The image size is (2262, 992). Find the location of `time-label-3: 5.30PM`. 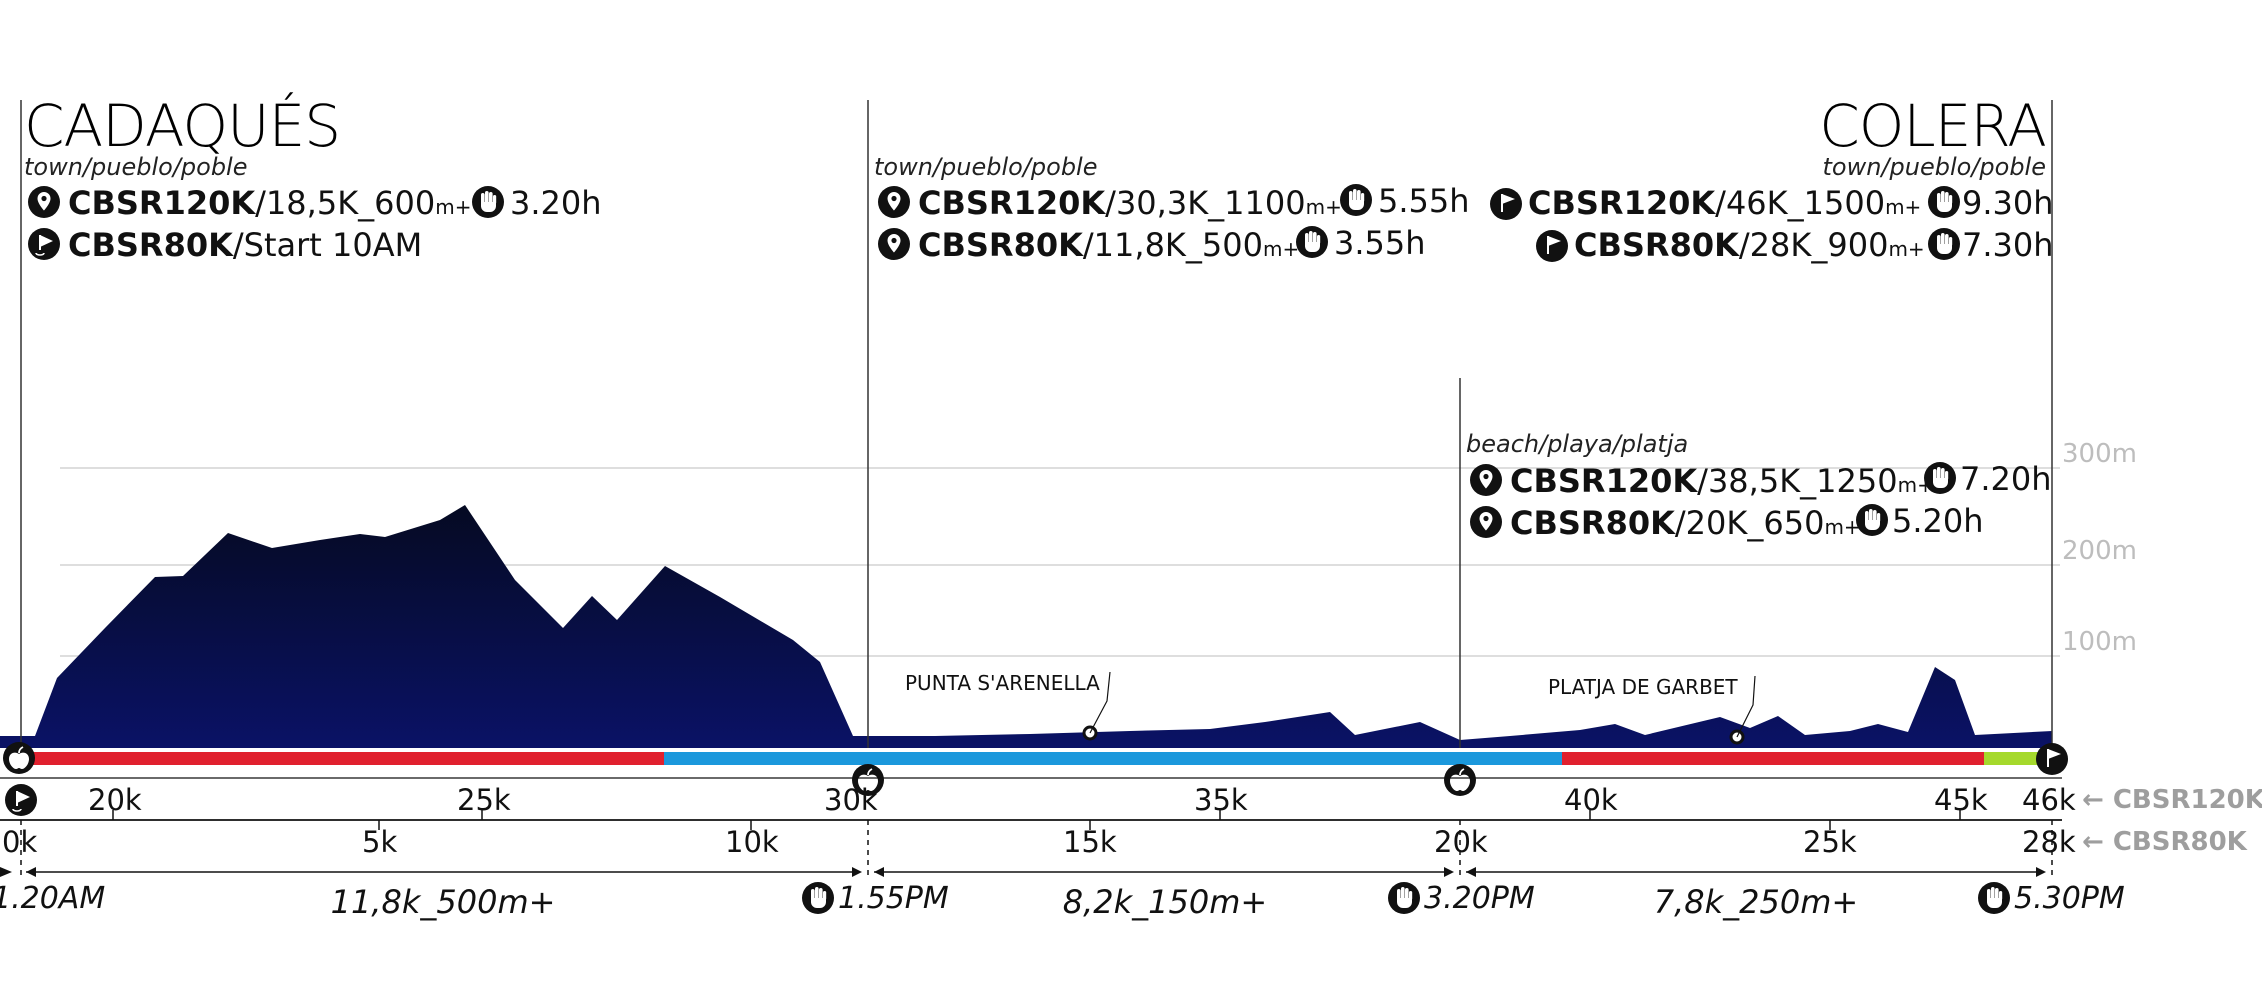

time-label-3: 5.30PM is located at coordinates (2069, 898).